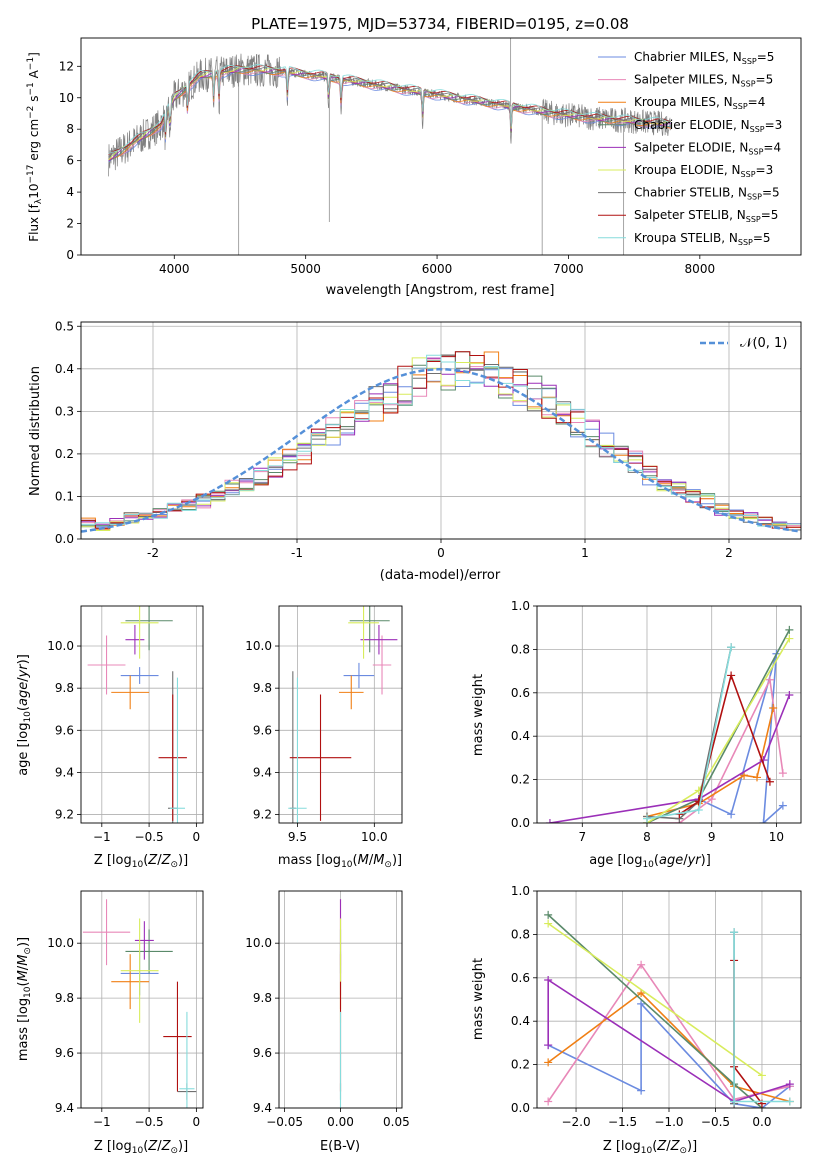  I want to click on spectrum-xtick-label: 8000, so click(700, 269).